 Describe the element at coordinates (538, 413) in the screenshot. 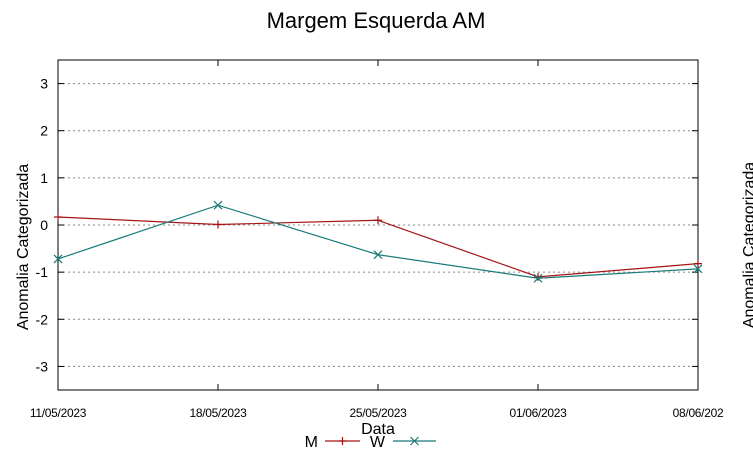

I see `x-tick-label: 01/06/2023` at that location.